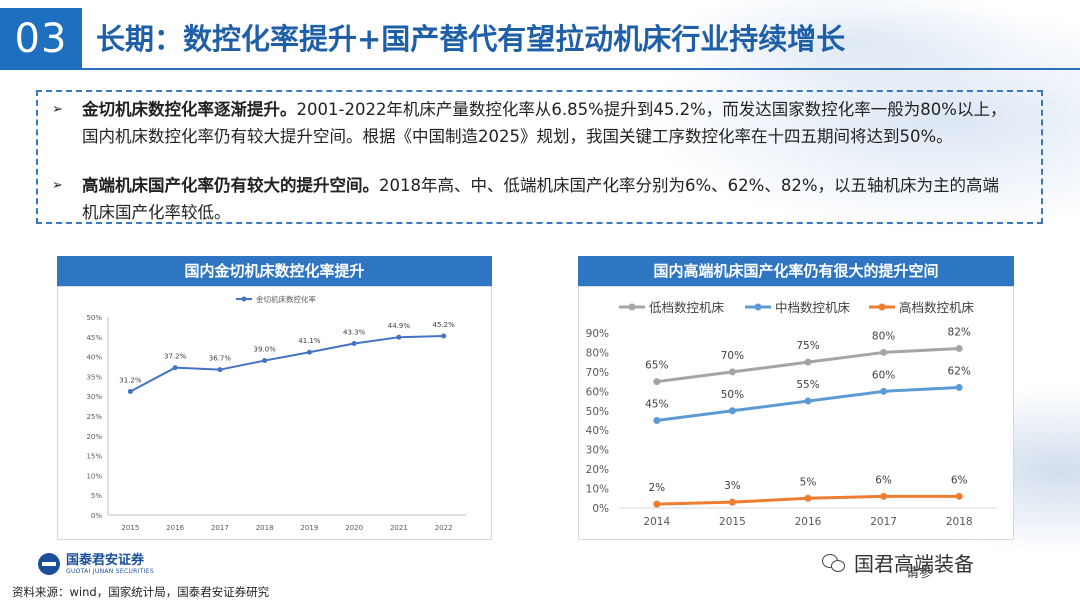 The height and width of the screenshot is (608, 1080). What do you see at coordinates (597, 412) in the screenshot?
I see `chart2-y-tick: 50%` at bounding box center [597, 412].